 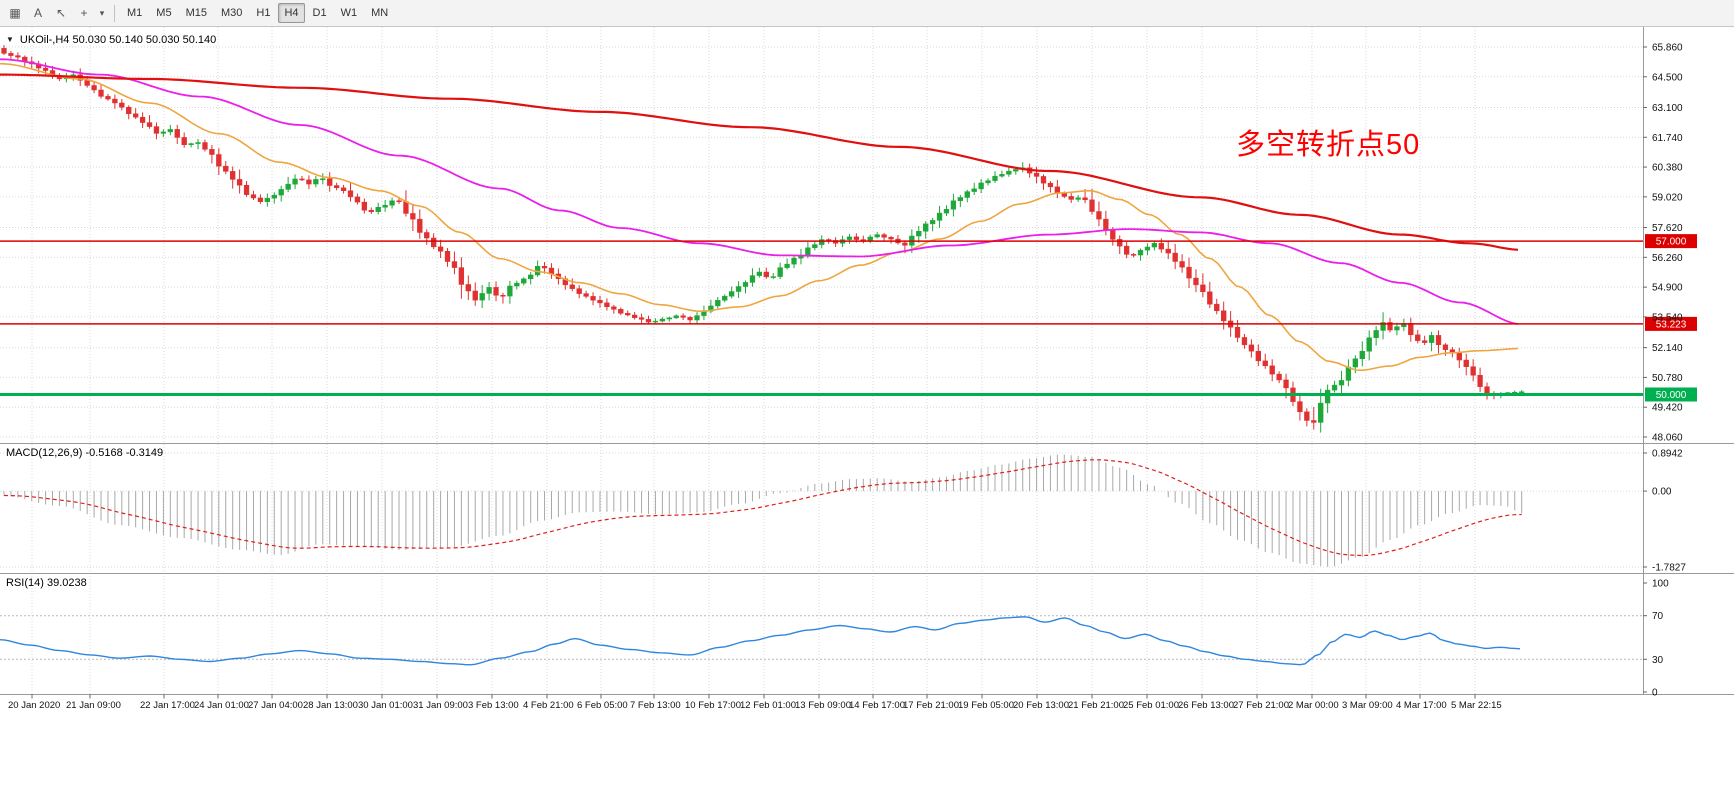 I want to click on svg-text: 61.740, so click(x=1667, y=138).